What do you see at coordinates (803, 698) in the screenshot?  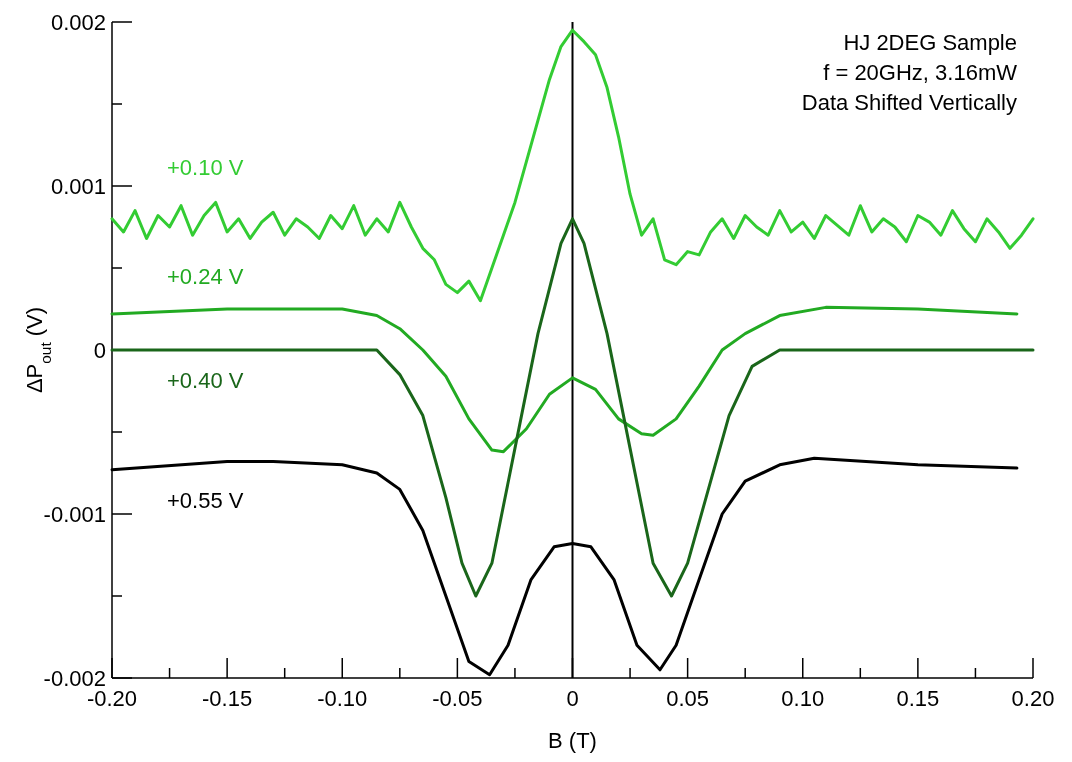 I see `x-tick-label: 0.10` at bounding box center [803, 698].